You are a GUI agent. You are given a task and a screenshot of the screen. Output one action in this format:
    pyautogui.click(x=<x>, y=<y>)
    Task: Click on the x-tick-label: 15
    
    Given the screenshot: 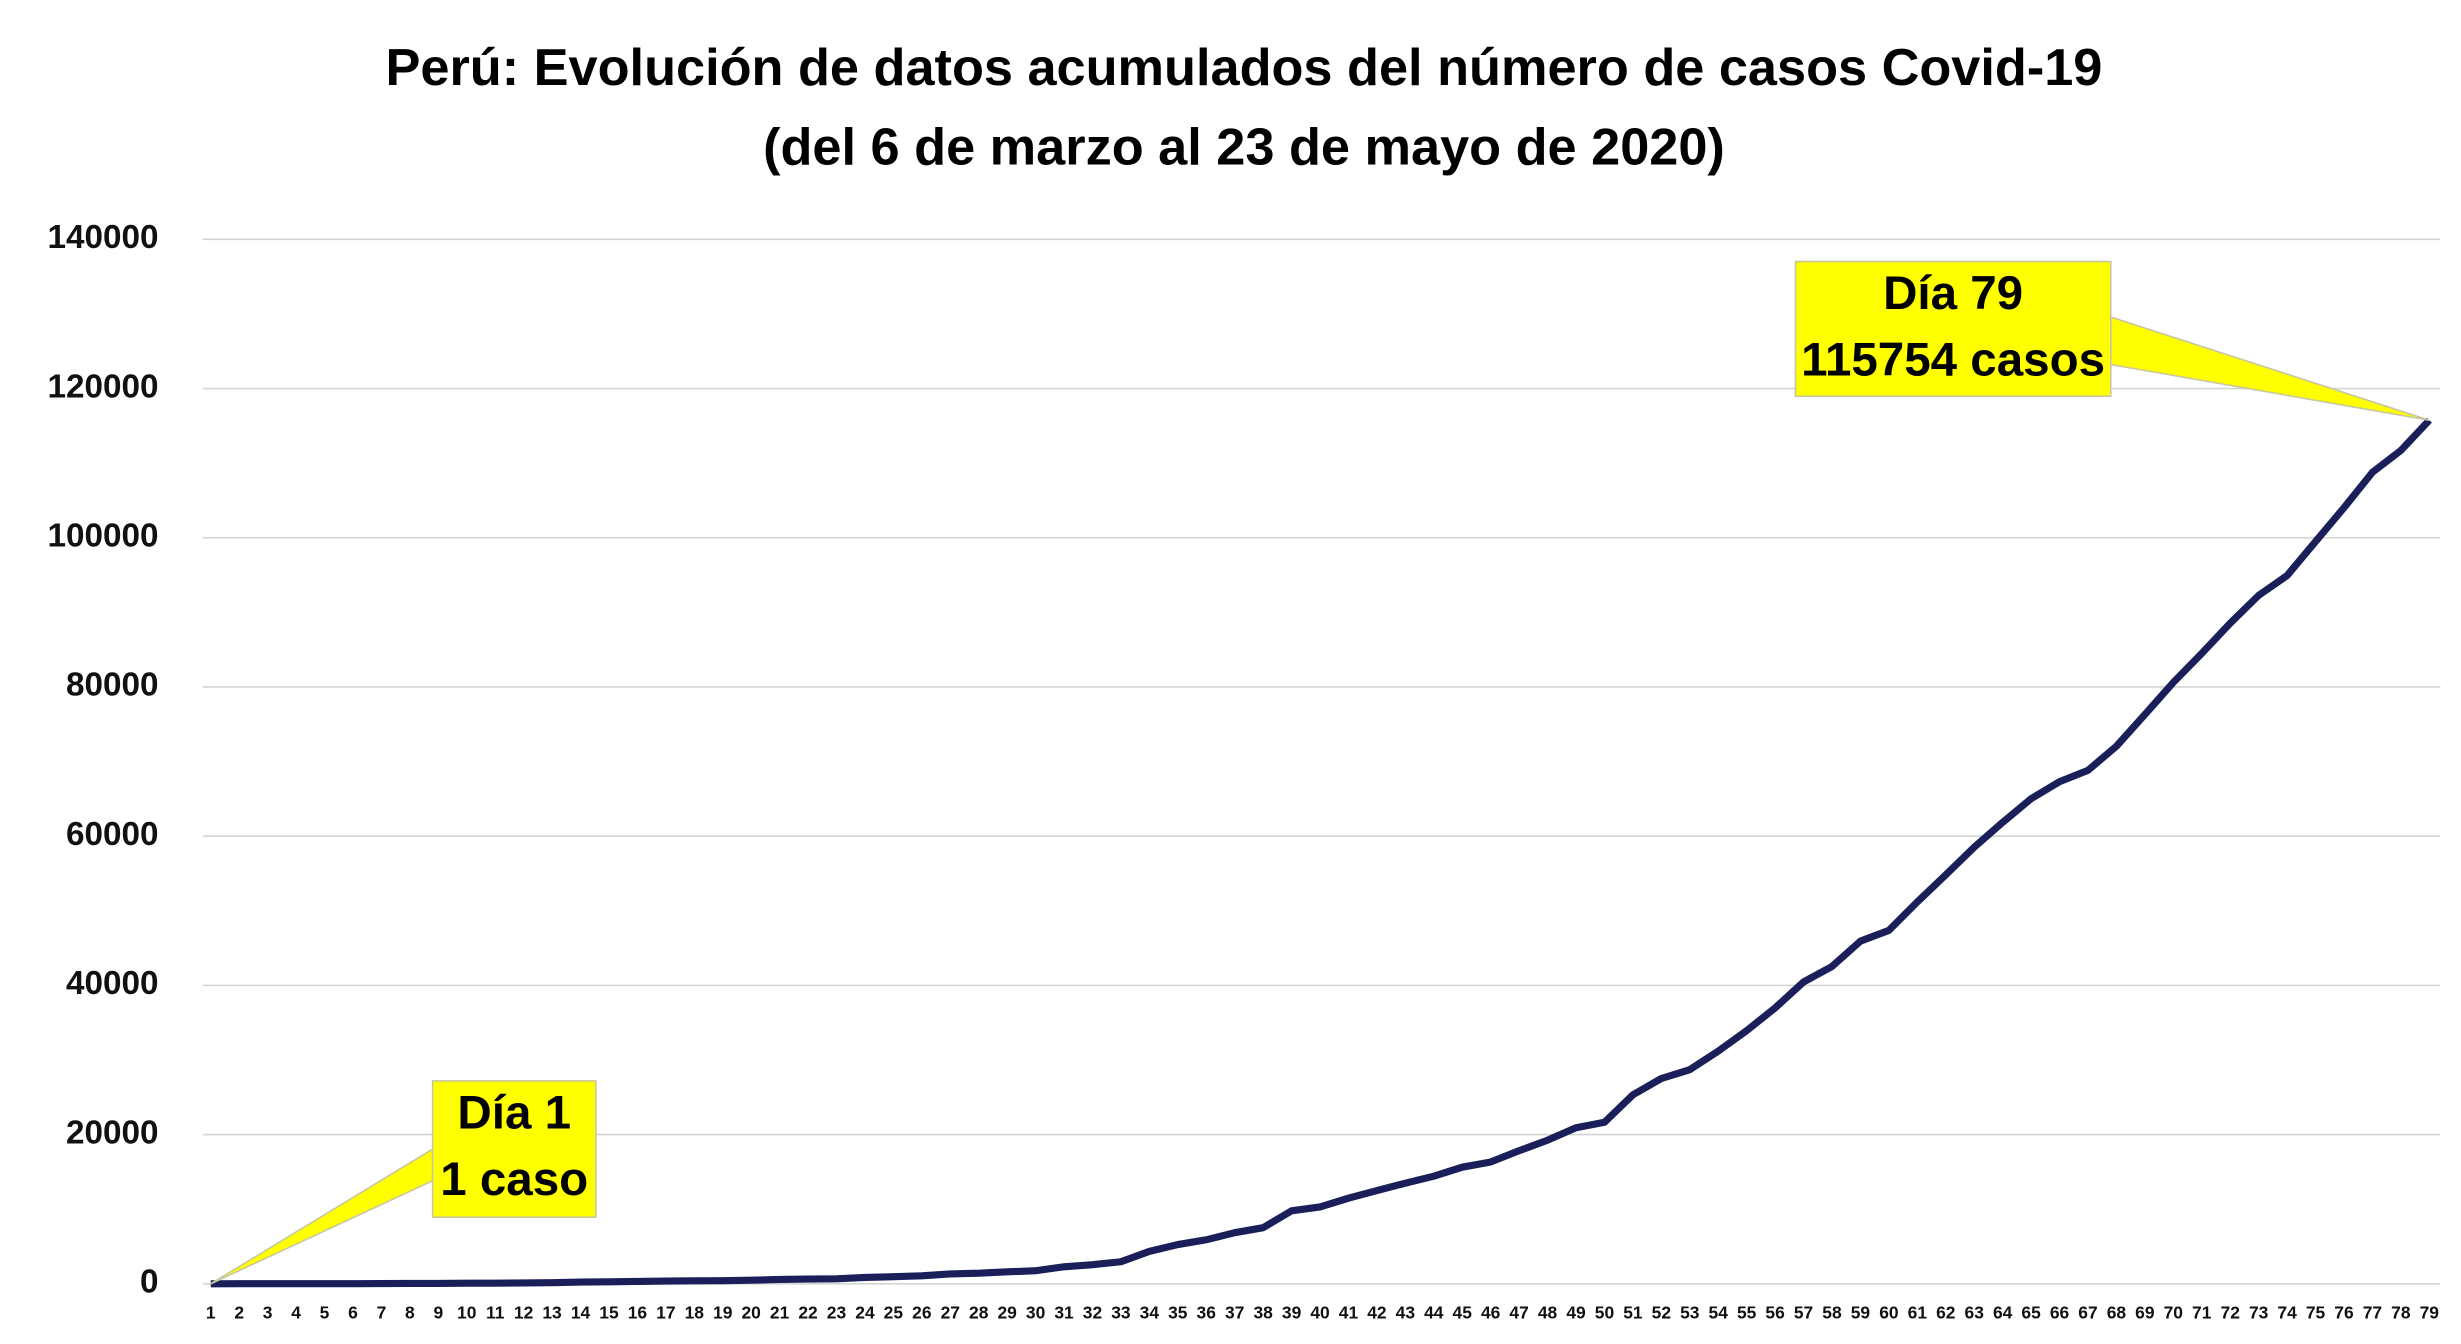 What is the action you would take?
    pyautogui.click(x=609, y=1312)
    